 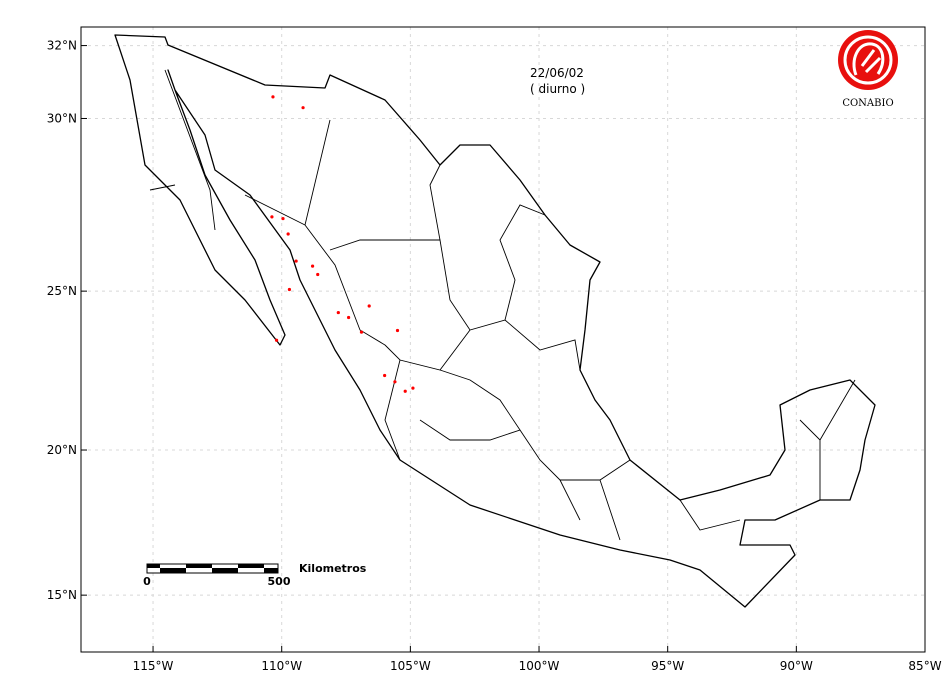 What do you see at coordinates (557, 73) in the screenshot?
I see `date-label: 22/06/02` at bounding box center [557, 73].